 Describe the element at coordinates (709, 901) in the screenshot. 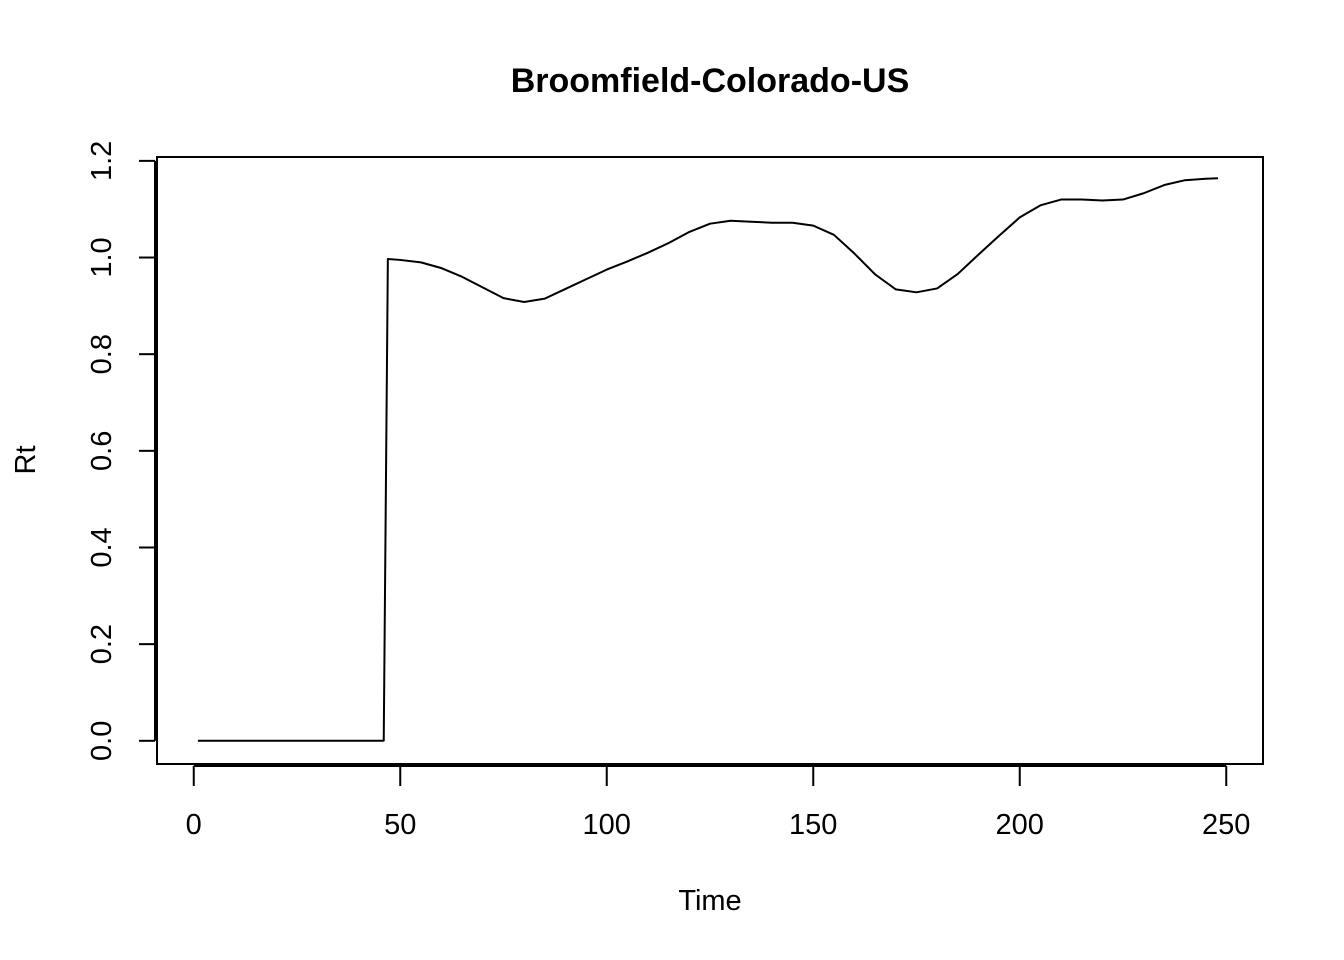

I see `x-axis-label: Time` at that location.